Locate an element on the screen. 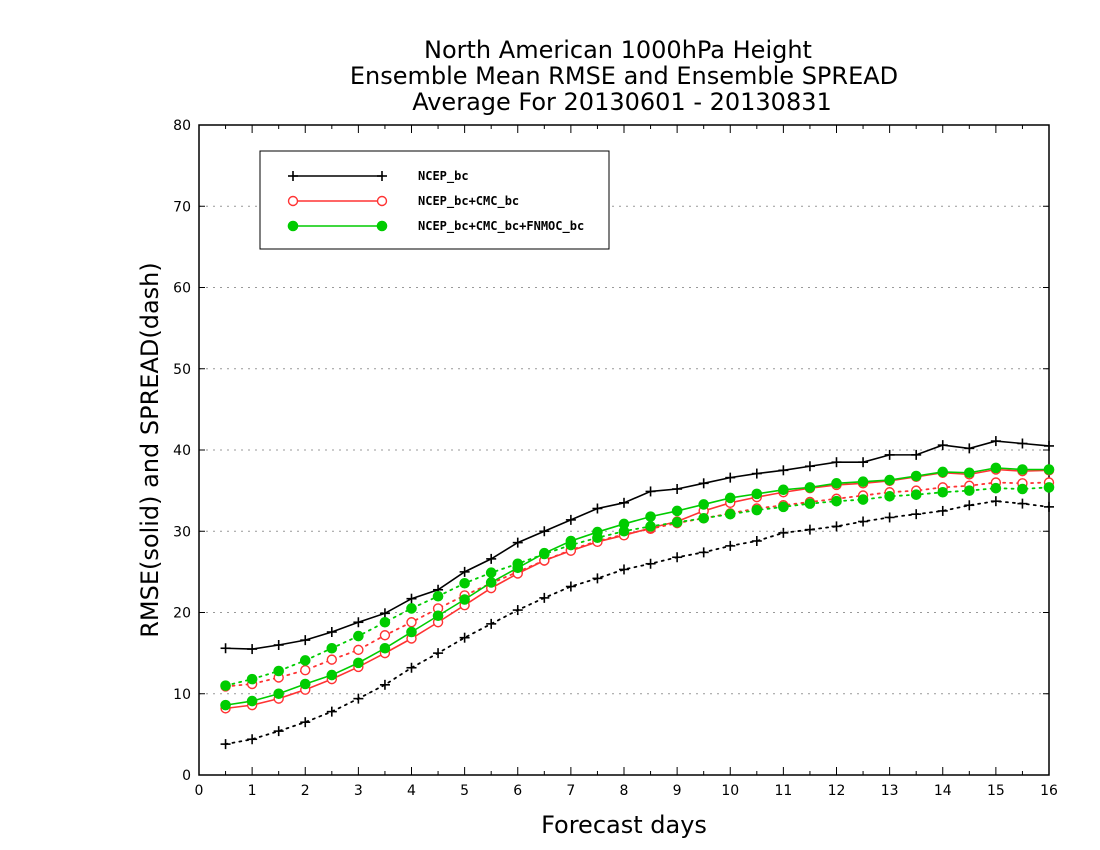 This screenshot has width=1100, height=850. x-tick-label: 9 is located at coordinates (677, 791).